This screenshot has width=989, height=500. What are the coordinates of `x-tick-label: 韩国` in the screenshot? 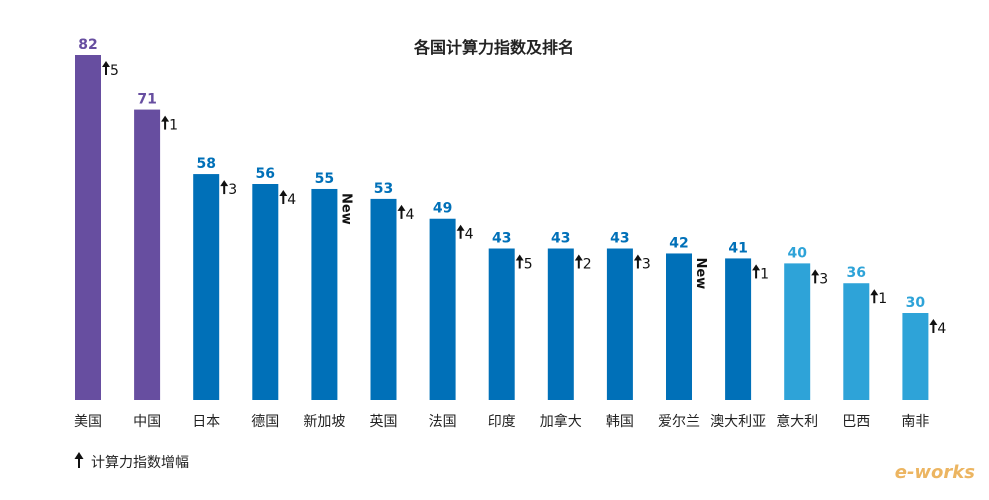 It's located at (620, 422).